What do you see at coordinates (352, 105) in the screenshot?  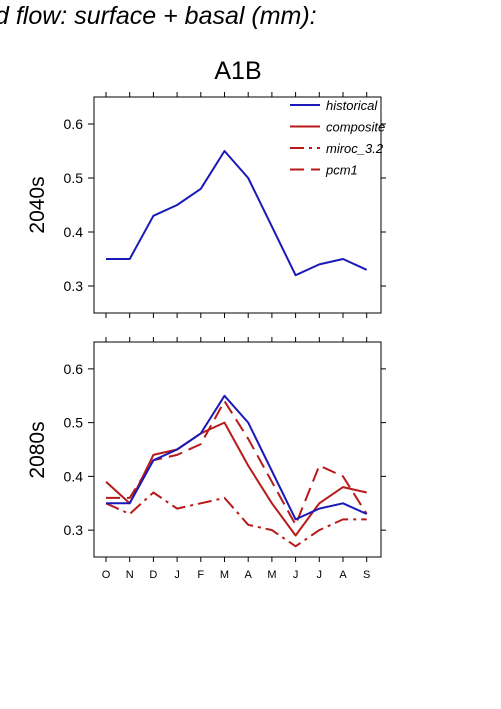 I see `legend-label: historical` at bounding box center [352, 105].